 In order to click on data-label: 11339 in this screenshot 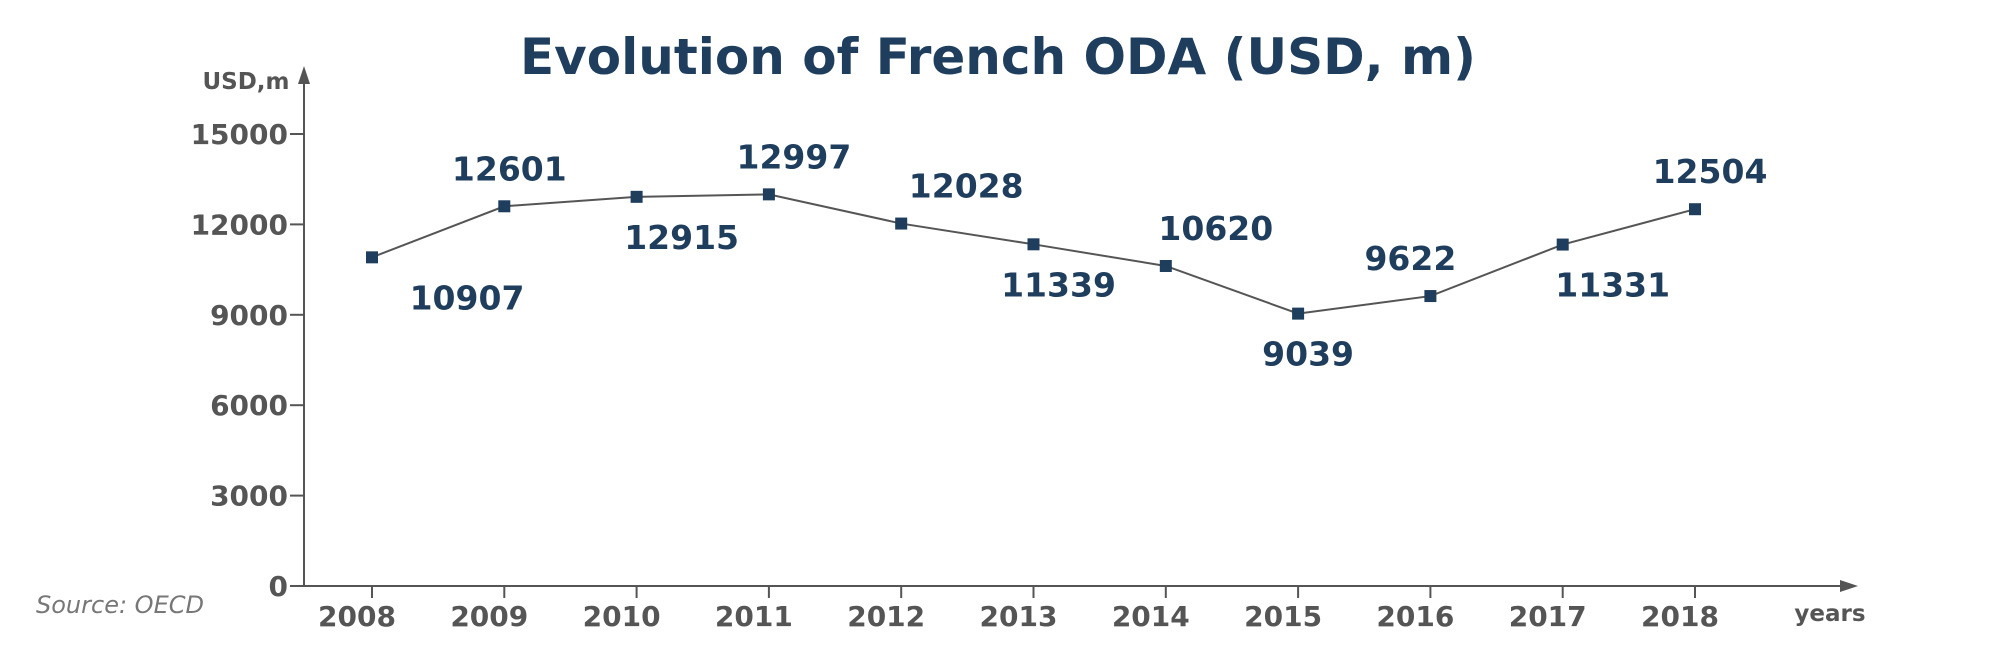, I will do `click(1058, 284)`.